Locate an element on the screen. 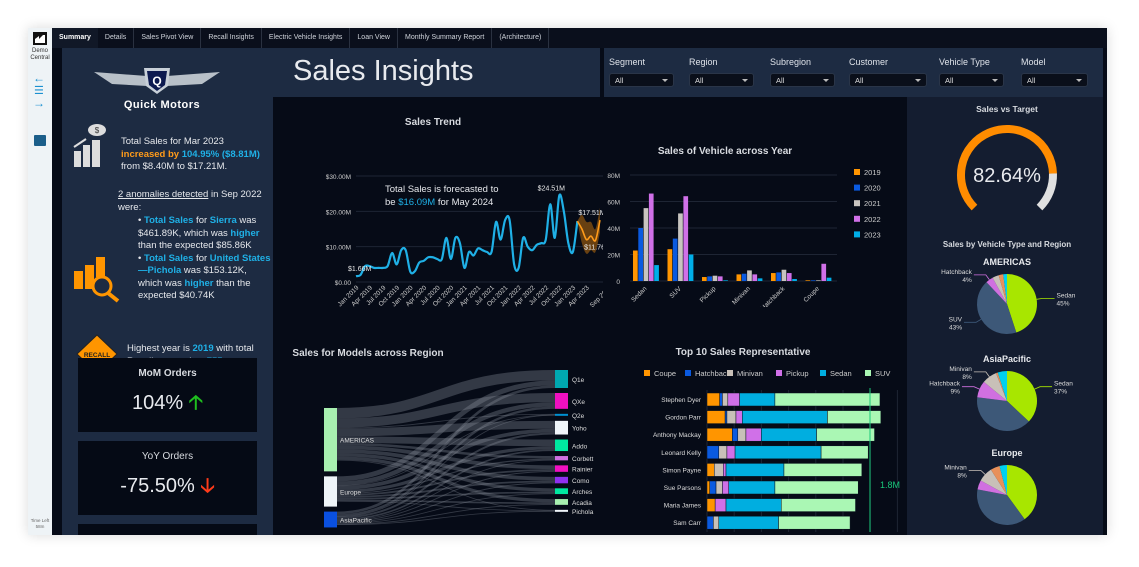 This screenshot has height=567, width=1139. page-title: Sales Insights is located at coordinates (383, 71).